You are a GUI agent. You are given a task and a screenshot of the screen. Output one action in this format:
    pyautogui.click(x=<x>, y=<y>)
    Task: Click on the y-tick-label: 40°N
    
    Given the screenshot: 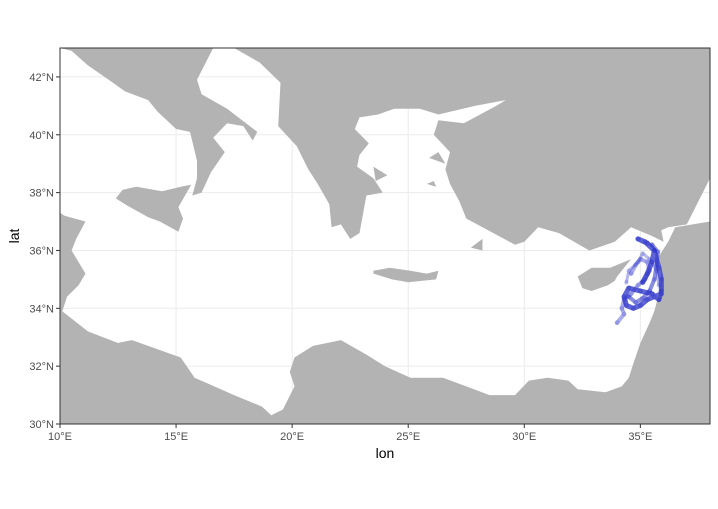 What is the action you would take?
    pyautogui.click(x=41, y=136)
    